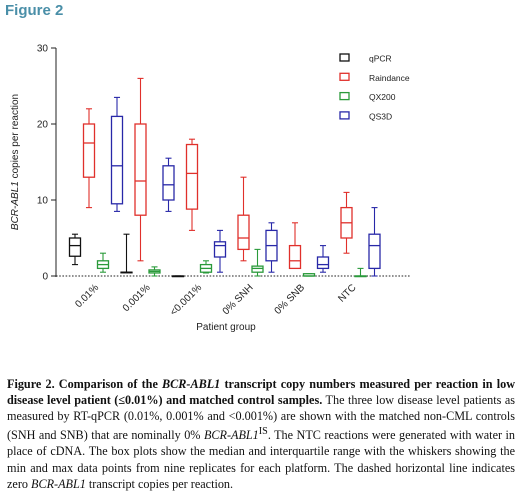 The image size is (520, 500). What do you see at coordinates (257, 269) in the screenshot?
I see `box-qx200` at bounding box center [257, 269].